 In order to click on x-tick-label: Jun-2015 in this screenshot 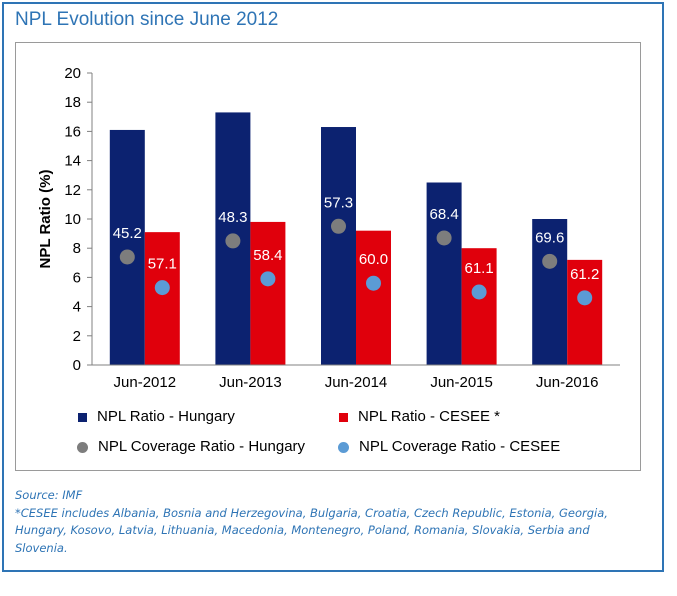, I will do `click(461, 382)`.